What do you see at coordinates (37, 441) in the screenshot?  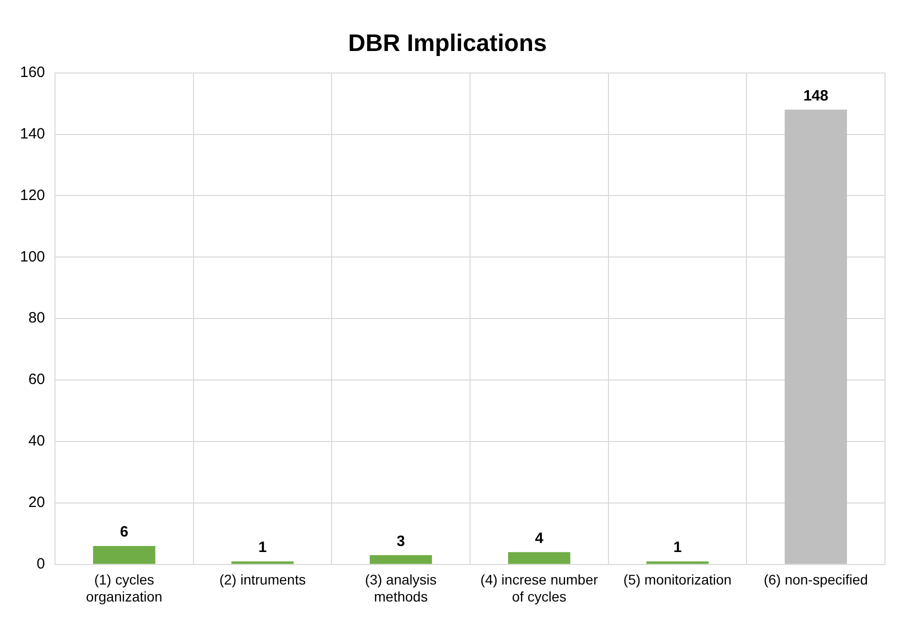 I see `y-tick-label: 40` at bounding box center [37, 441].